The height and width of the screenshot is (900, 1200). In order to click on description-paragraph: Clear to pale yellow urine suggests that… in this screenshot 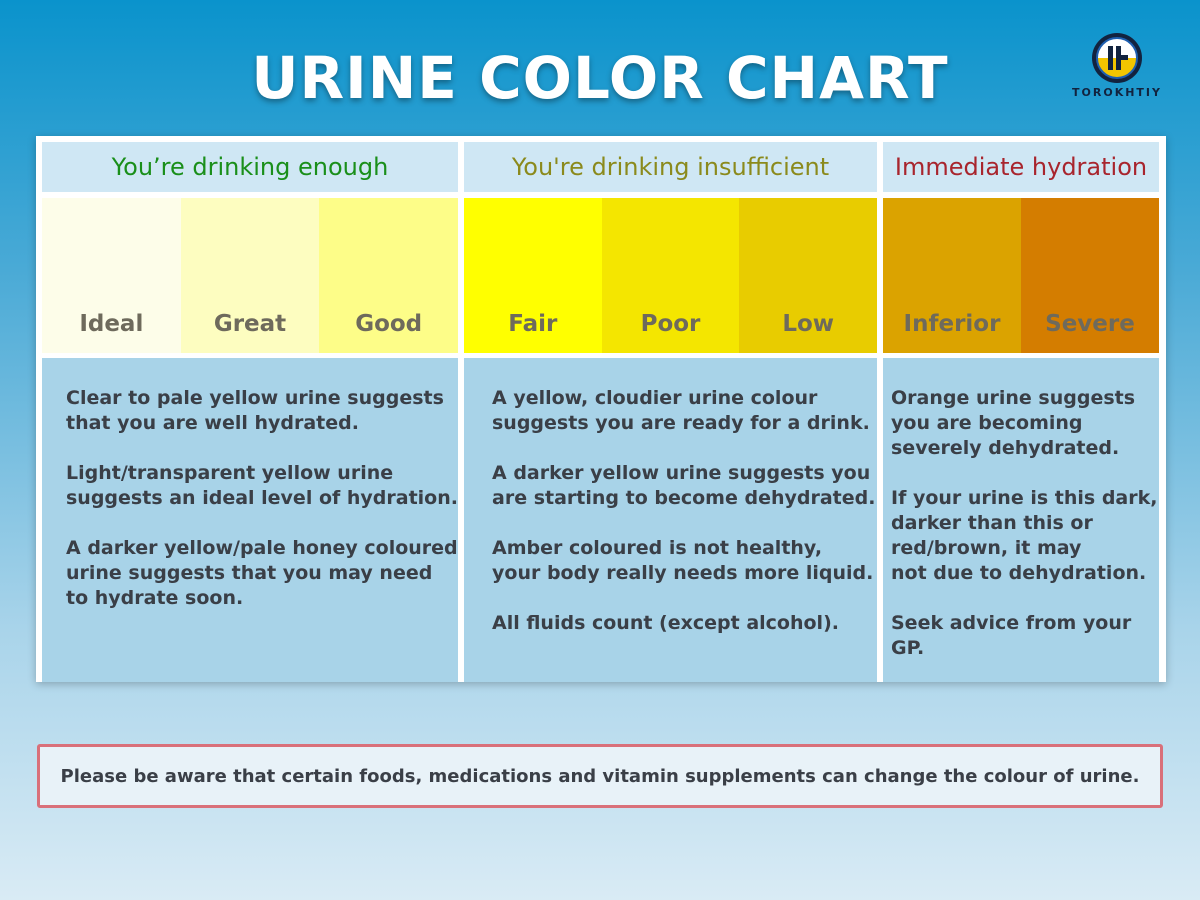, I will do `click(255, 410)`.